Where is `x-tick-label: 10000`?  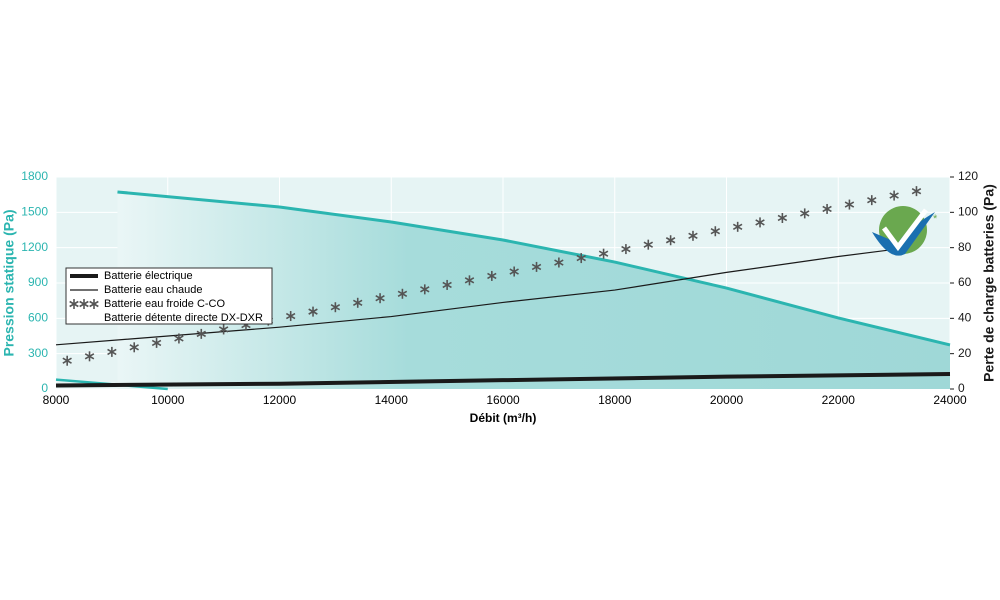 x-tick-label: 10000 is located at coordinates (168, 400).